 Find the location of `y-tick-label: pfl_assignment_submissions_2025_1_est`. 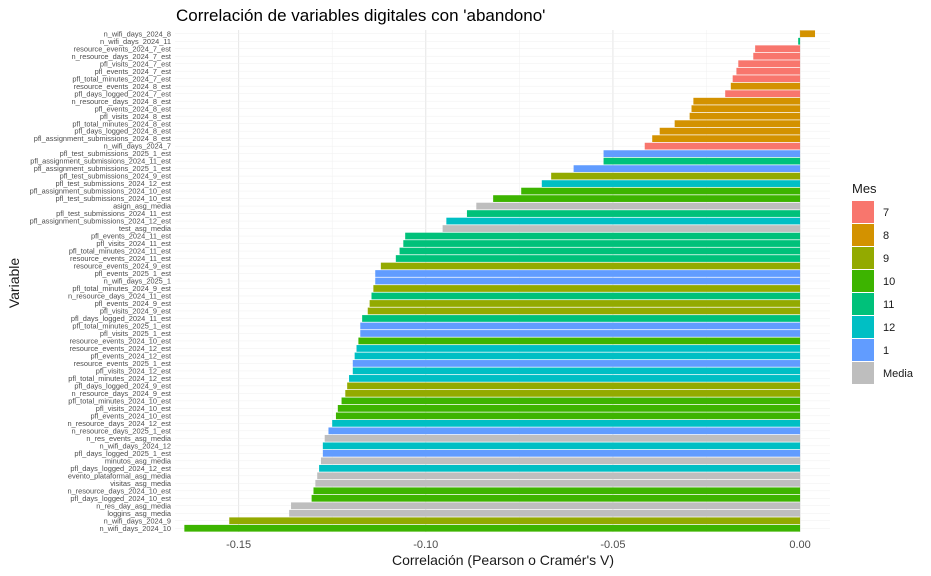

y-tick-label: pfl_assignment_submissions_2025_1_est is located at coordinates (102, 168).